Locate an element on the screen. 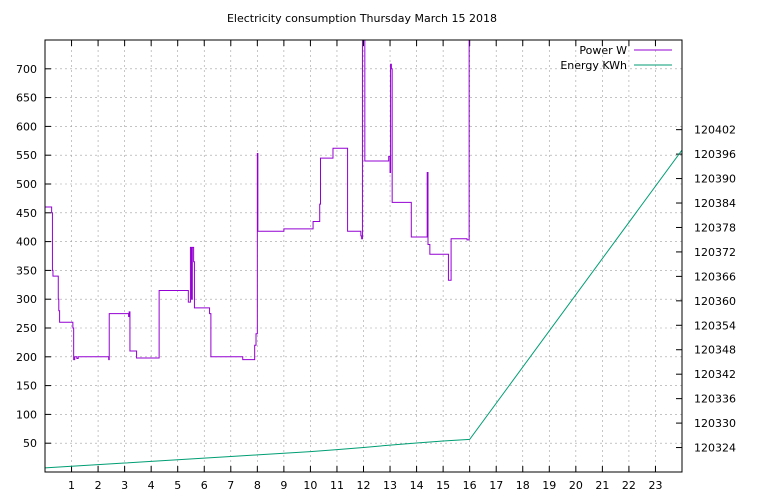 Image resolution: width=768 pixels, height=500 pixels. x-tick-label: 22 is located at coordinates (629, 485).